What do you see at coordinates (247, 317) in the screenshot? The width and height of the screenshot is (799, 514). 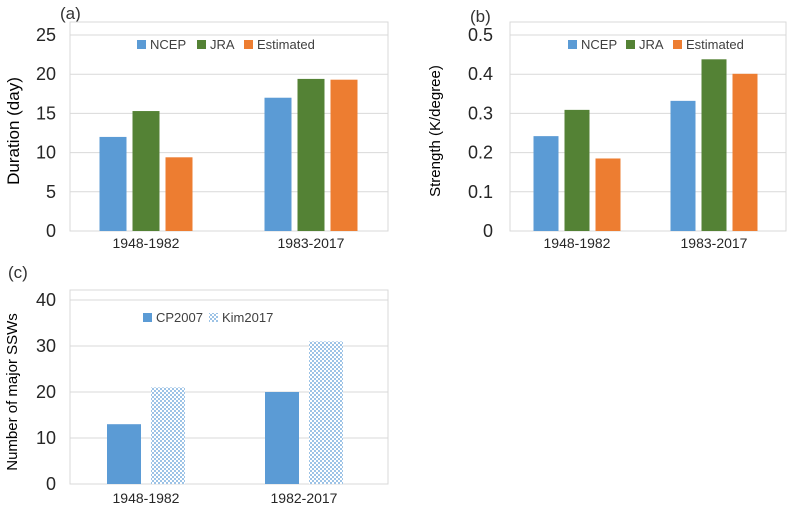 I see `panel-c-legend-label: Kim2017` at bounding box center [247, 317].